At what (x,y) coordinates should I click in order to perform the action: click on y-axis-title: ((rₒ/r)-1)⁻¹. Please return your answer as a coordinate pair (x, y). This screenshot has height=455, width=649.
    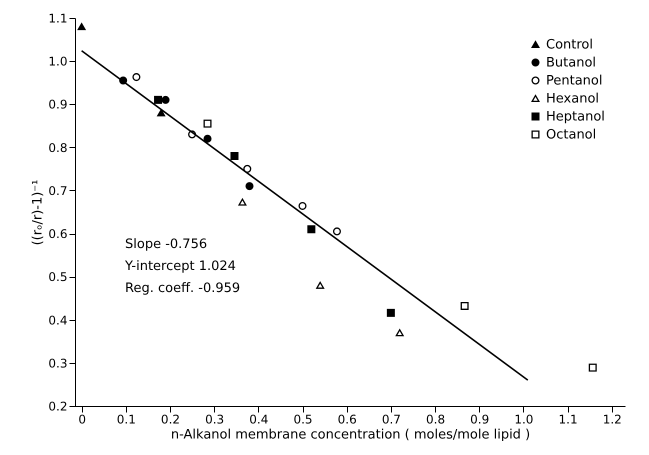
    Looking at the image, I should click on (38, 213).